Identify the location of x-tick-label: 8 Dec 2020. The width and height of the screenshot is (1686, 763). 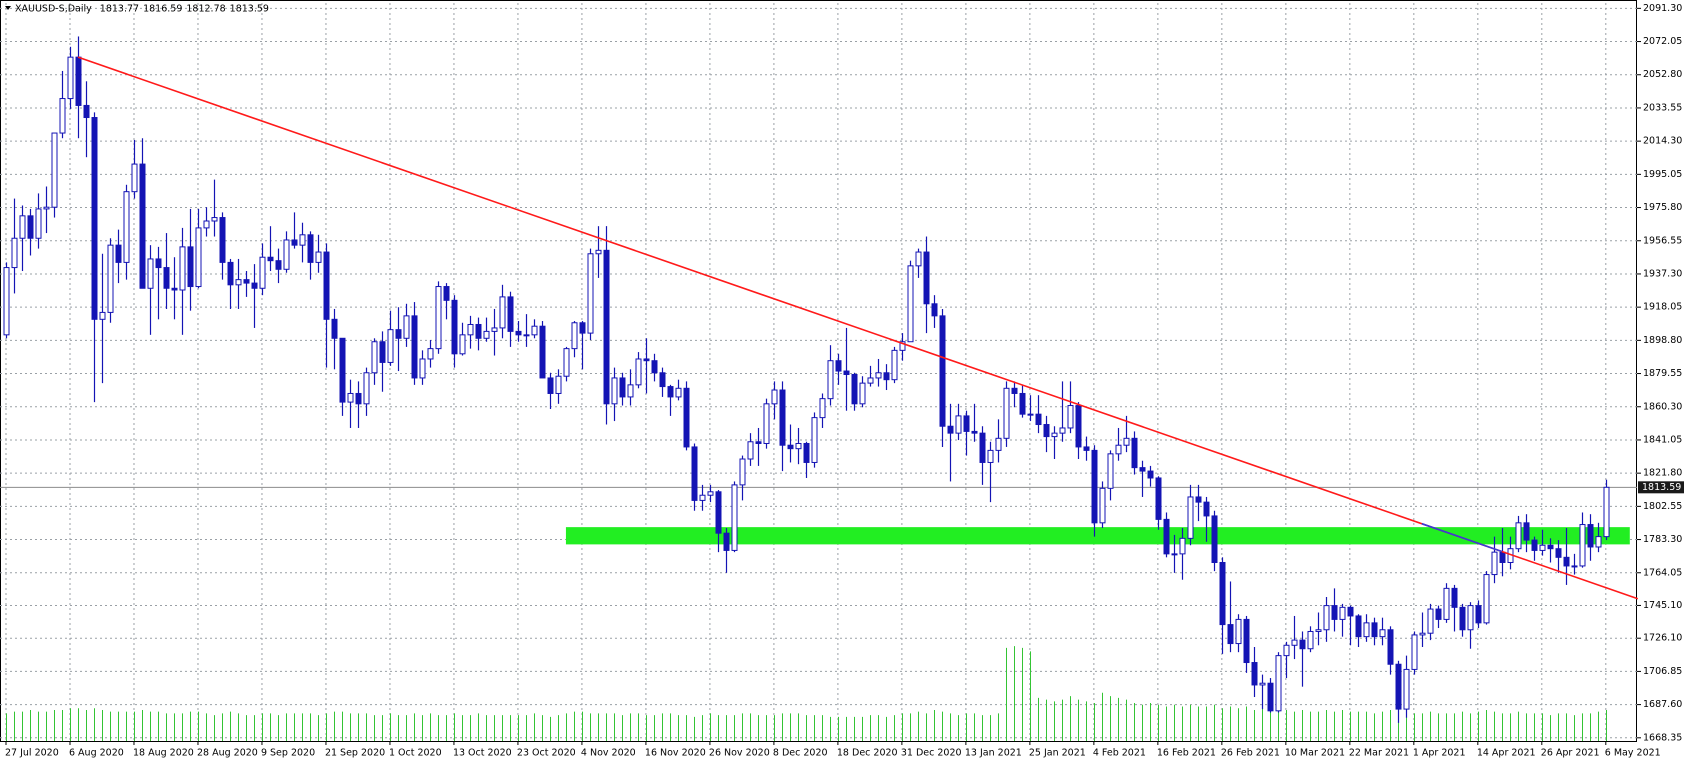
(800, 753).